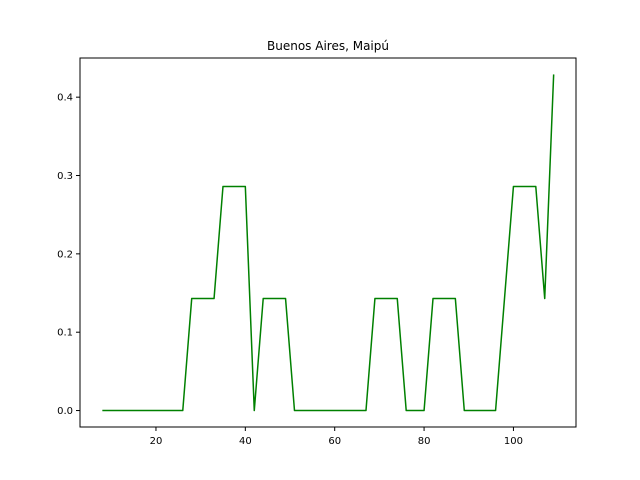  What do you see at coordinates (245, 441) in the screenshot?
I see `x-tick-label: 40` at bounding box center [245, 441].